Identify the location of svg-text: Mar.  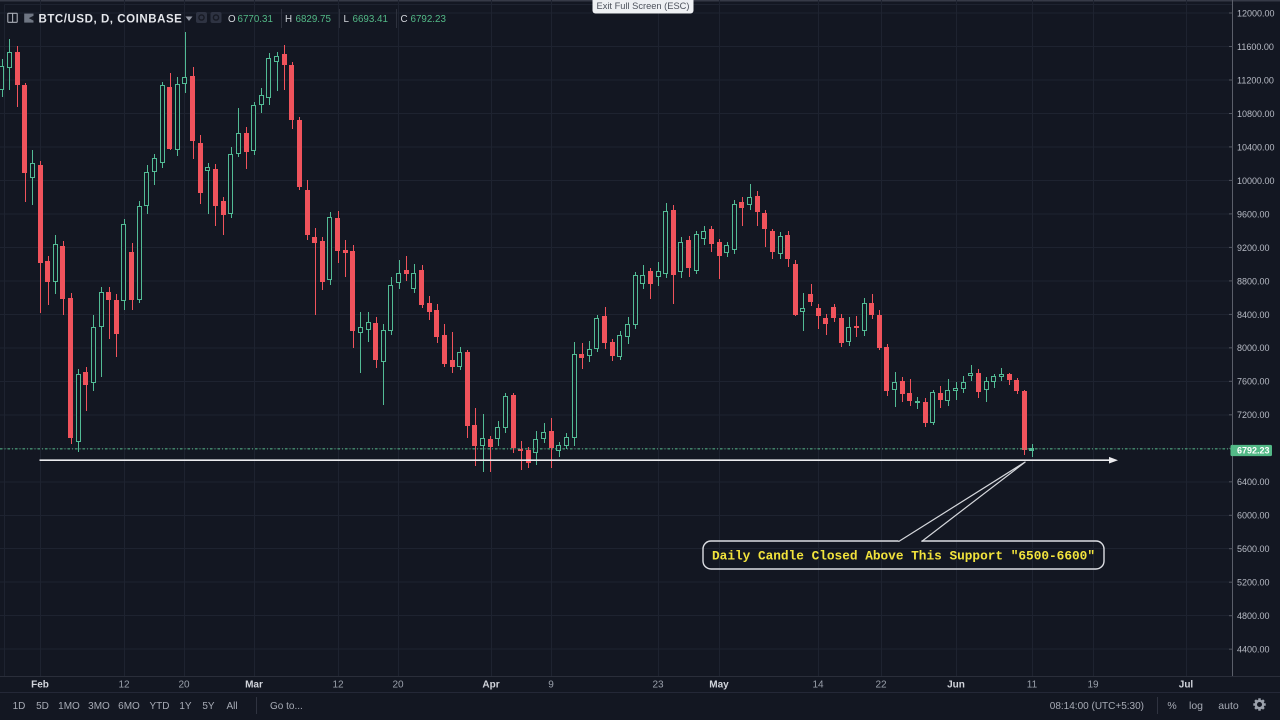
(254, 685).